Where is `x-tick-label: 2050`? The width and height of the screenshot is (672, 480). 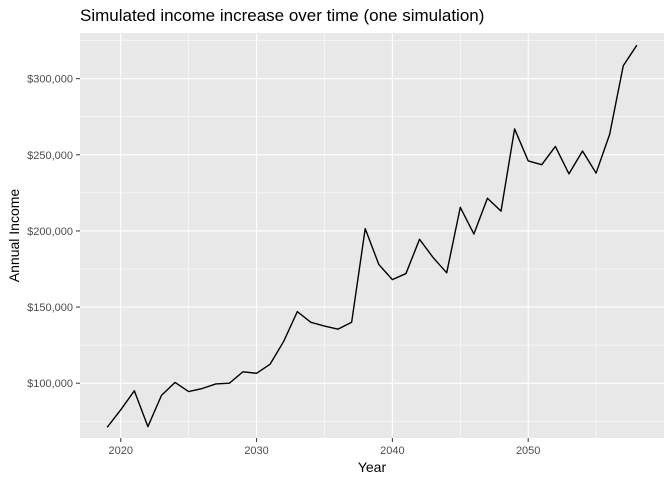 x-tick-label: 2050 is located at coordinates (528, 451).